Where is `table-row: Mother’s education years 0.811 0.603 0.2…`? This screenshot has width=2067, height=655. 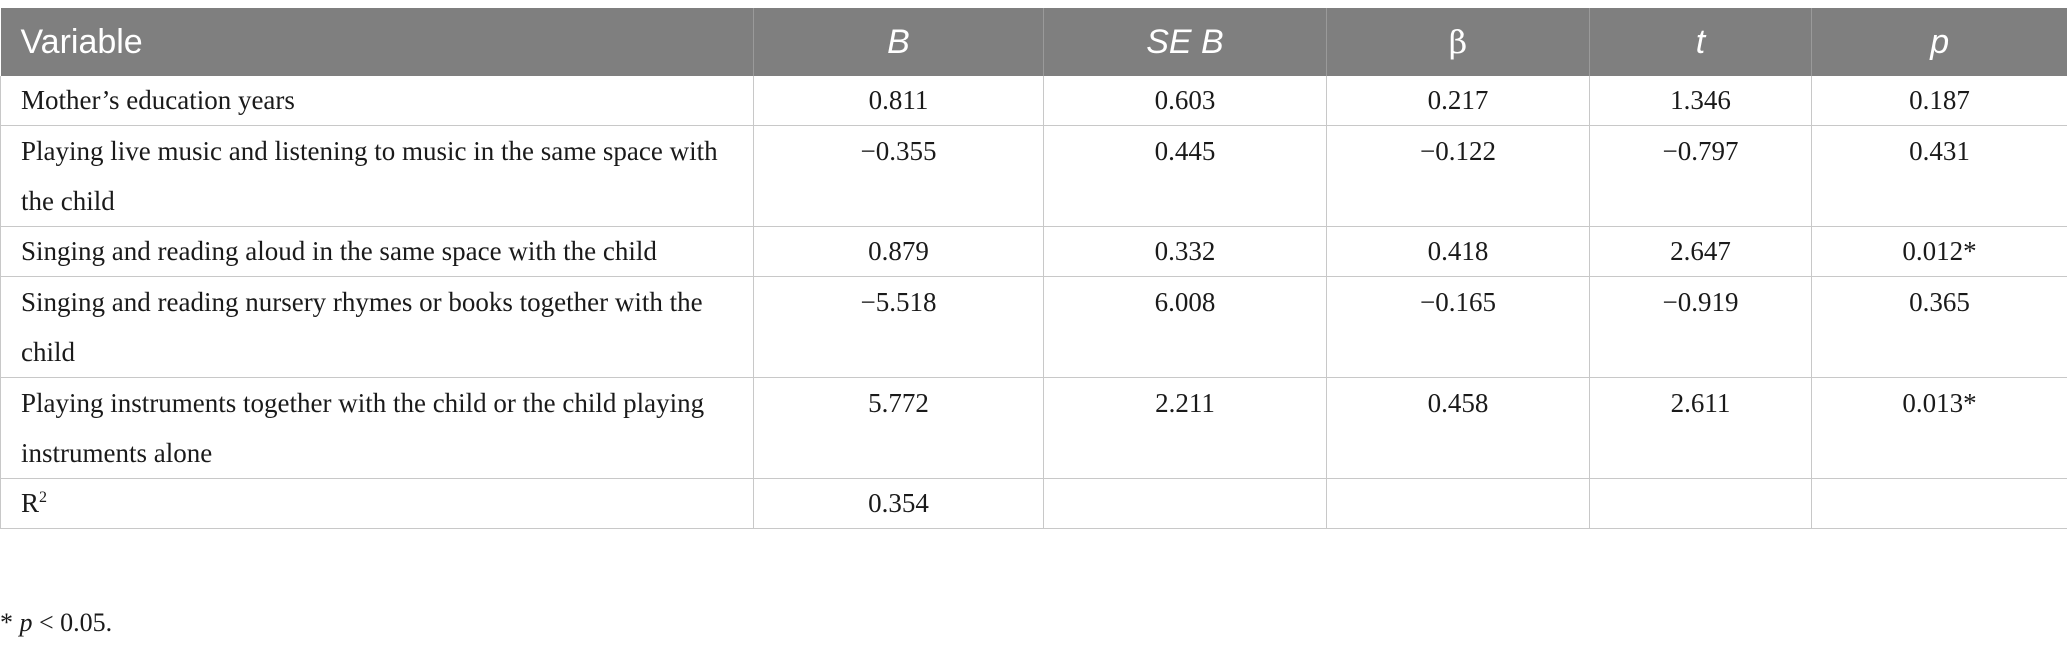
table-row: Mother’s education years 0.811 0.603 0.2… is located at coordinates (1033, 101).